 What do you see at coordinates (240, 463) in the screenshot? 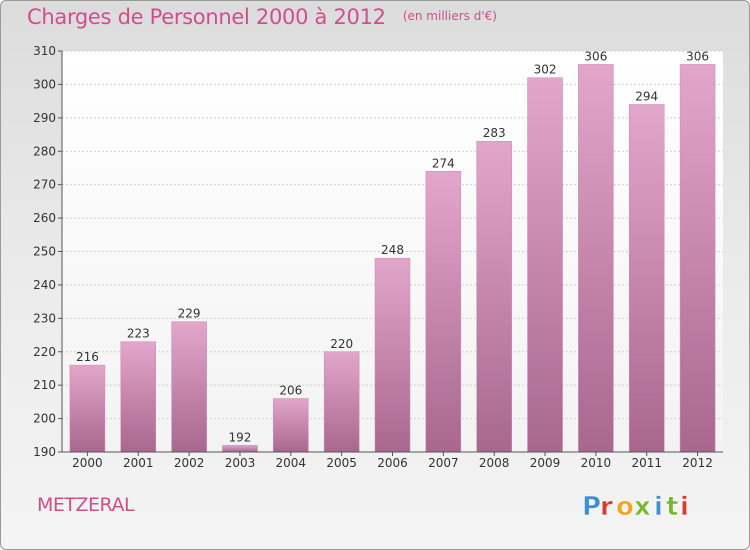
I see `x-tick-label: 2003` at bounding box center [240, 463].